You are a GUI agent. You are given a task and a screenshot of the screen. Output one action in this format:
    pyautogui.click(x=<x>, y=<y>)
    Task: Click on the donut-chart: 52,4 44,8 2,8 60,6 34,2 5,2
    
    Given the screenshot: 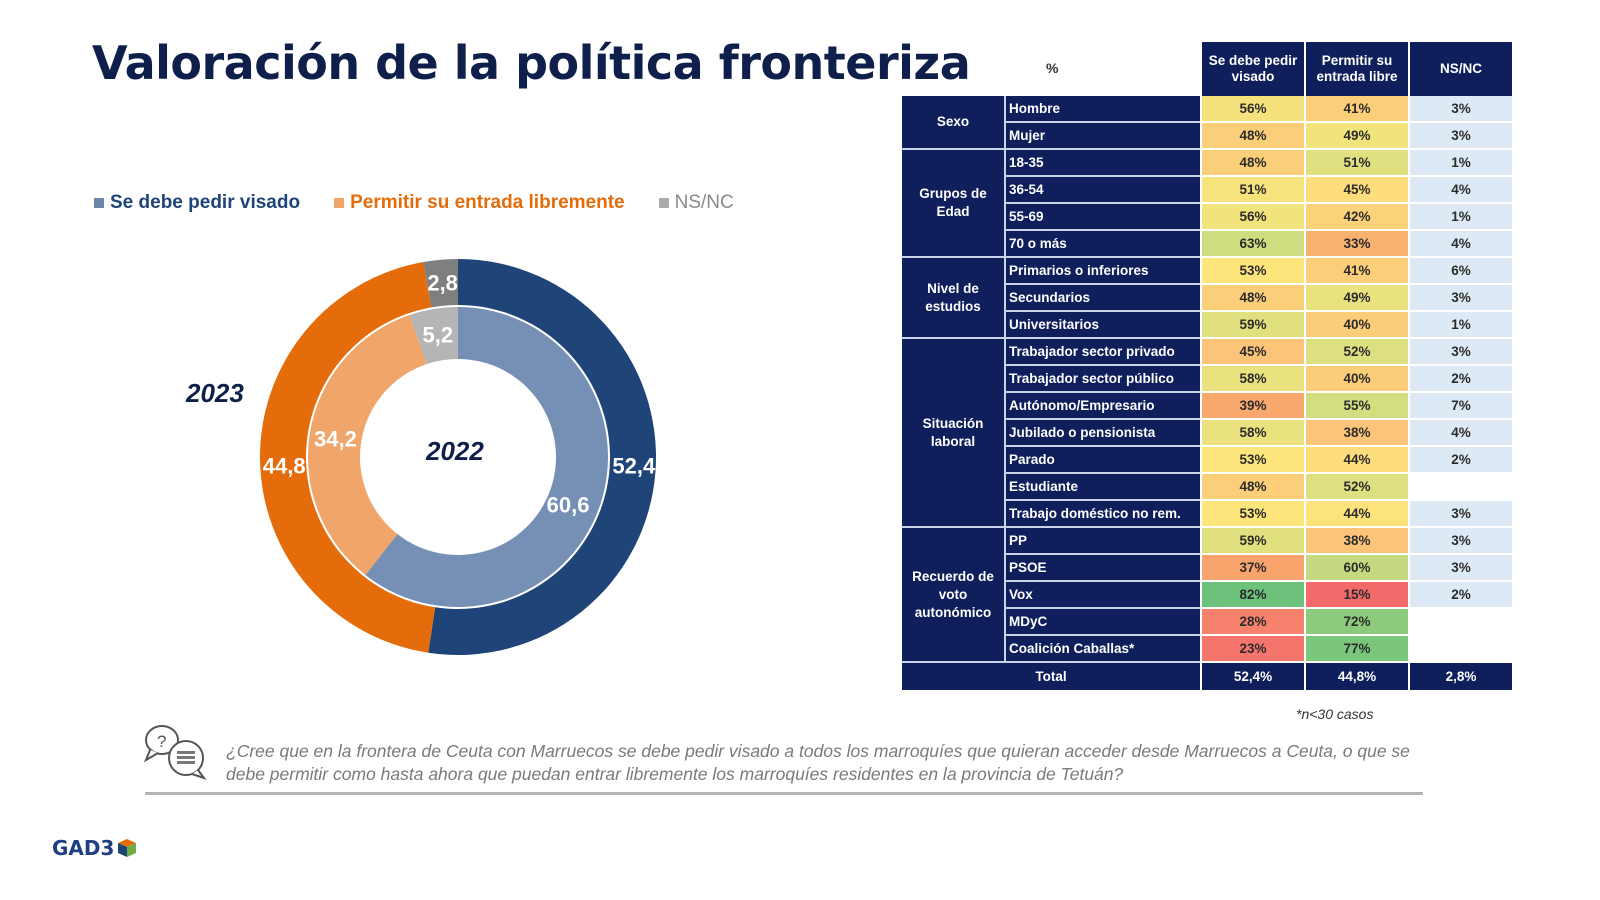 What is the action you would take?
    pyautogui.click(x=457, y=457)
    